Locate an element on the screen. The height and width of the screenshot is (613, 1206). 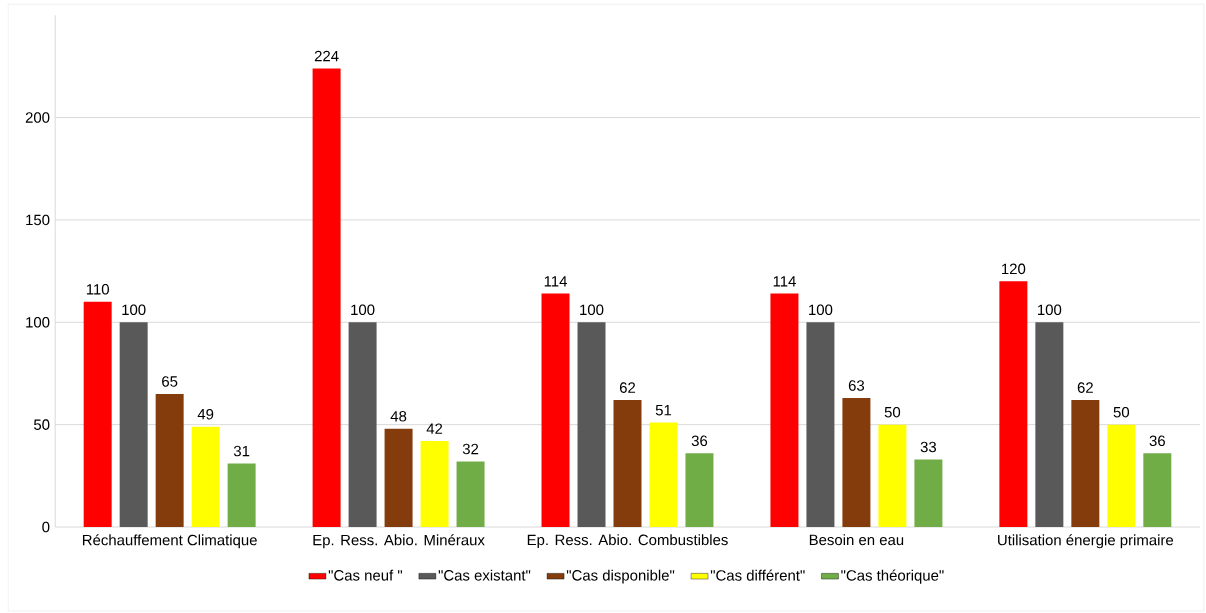
legend-label: "Cas existant" is located at coordinates (484, 575).